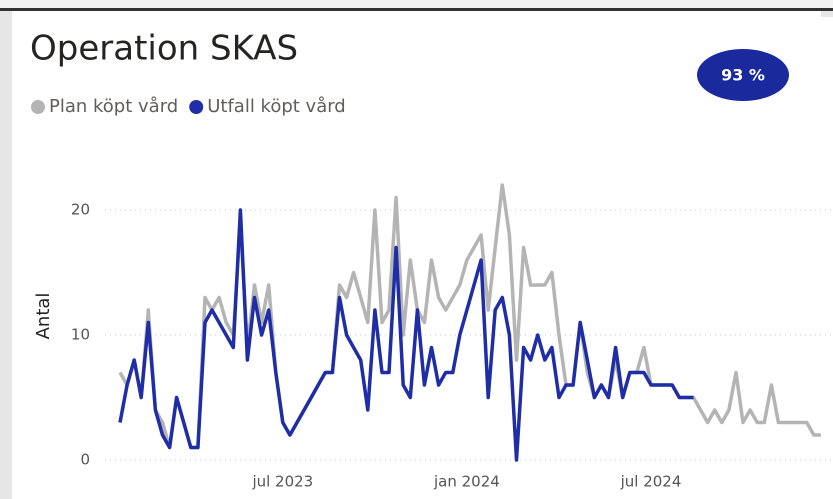 The width and height of the screenshot is (833, 499). Describe the element at coordinates (80, 335) in the screenshot. I see `y-tick-label: 10` at that location.